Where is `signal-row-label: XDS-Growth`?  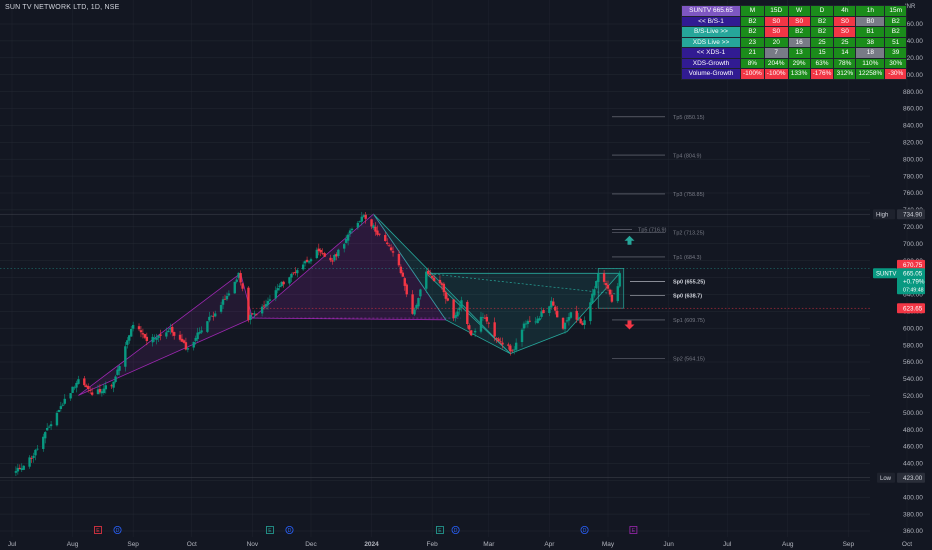
signal-row-label: XDS-Growth is located at coordinates (711, 63).